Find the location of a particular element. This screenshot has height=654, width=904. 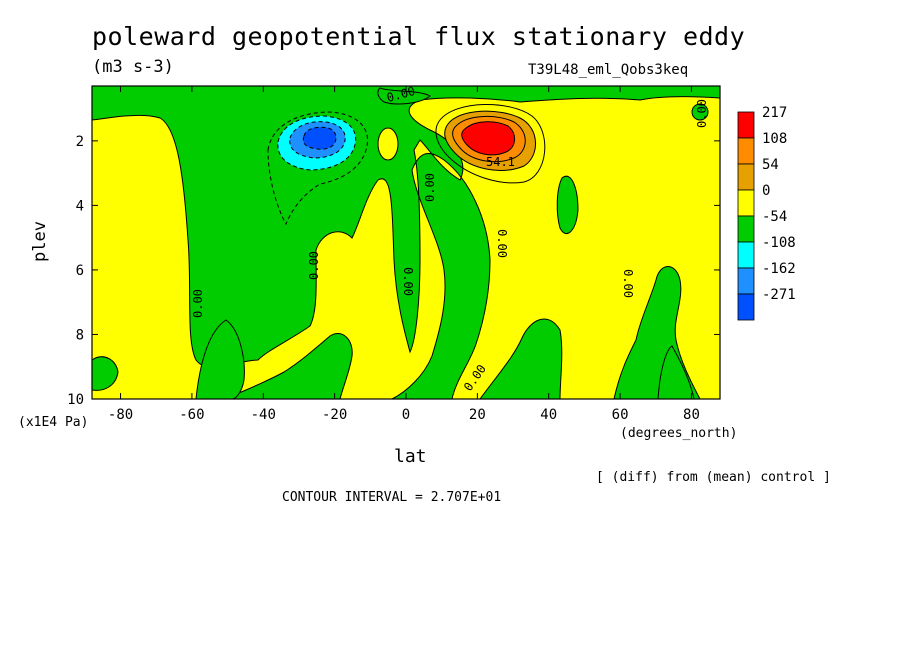

y-tick-label: 4 is located at coordinates (80, 206).